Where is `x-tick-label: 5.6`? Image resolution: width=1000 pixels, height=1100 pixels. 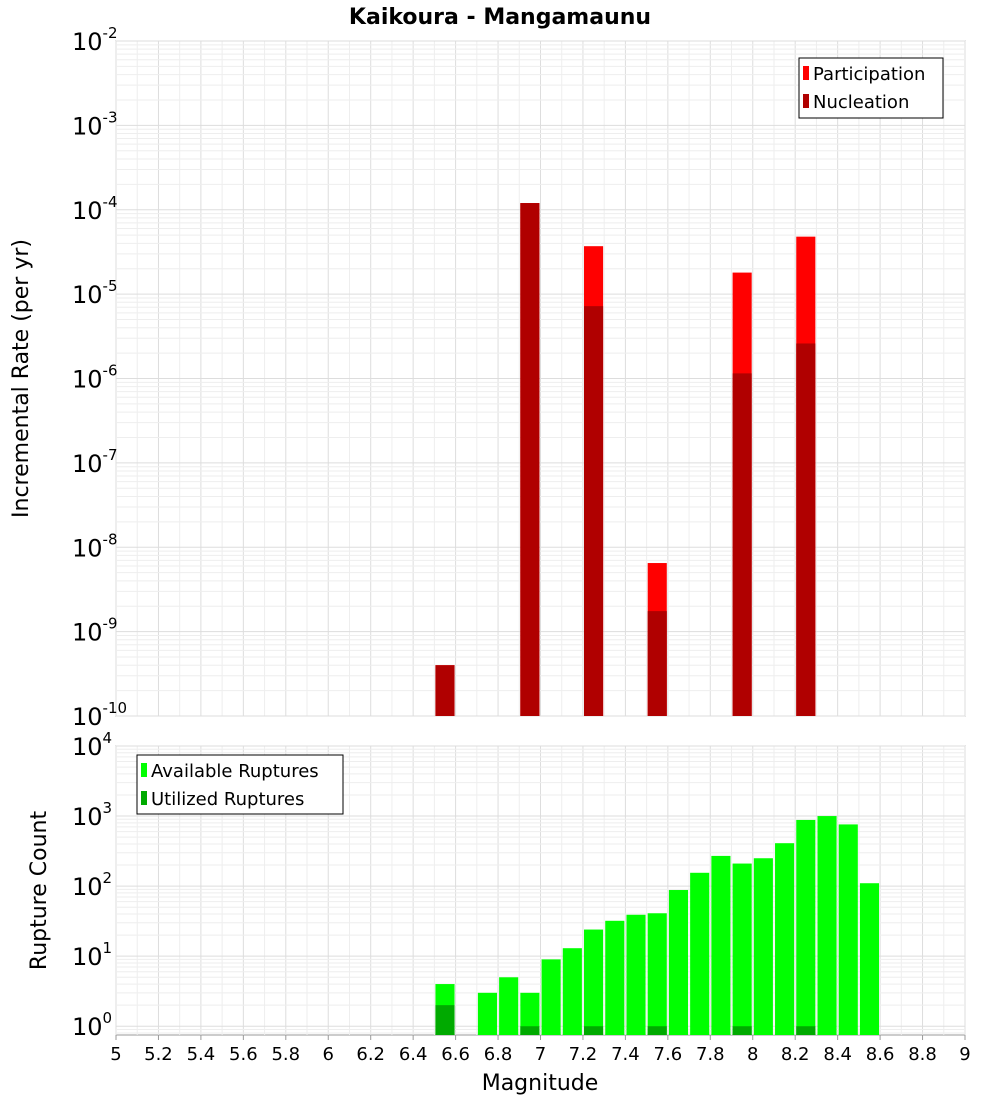
x-tick-label: 5.6 is located at coordinates (243, 1054).